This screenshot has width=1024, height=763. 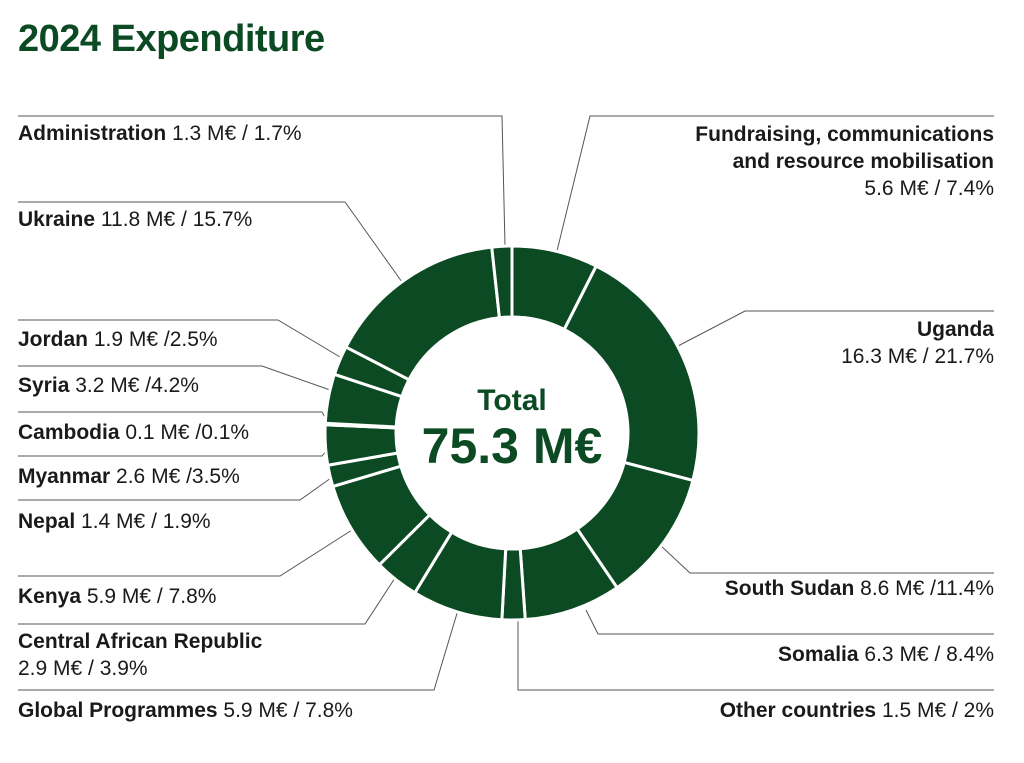 What do you see at coordinates (835, 328) in the screenshot?
I see `leader-uganda` at bounding box center [835, 328].